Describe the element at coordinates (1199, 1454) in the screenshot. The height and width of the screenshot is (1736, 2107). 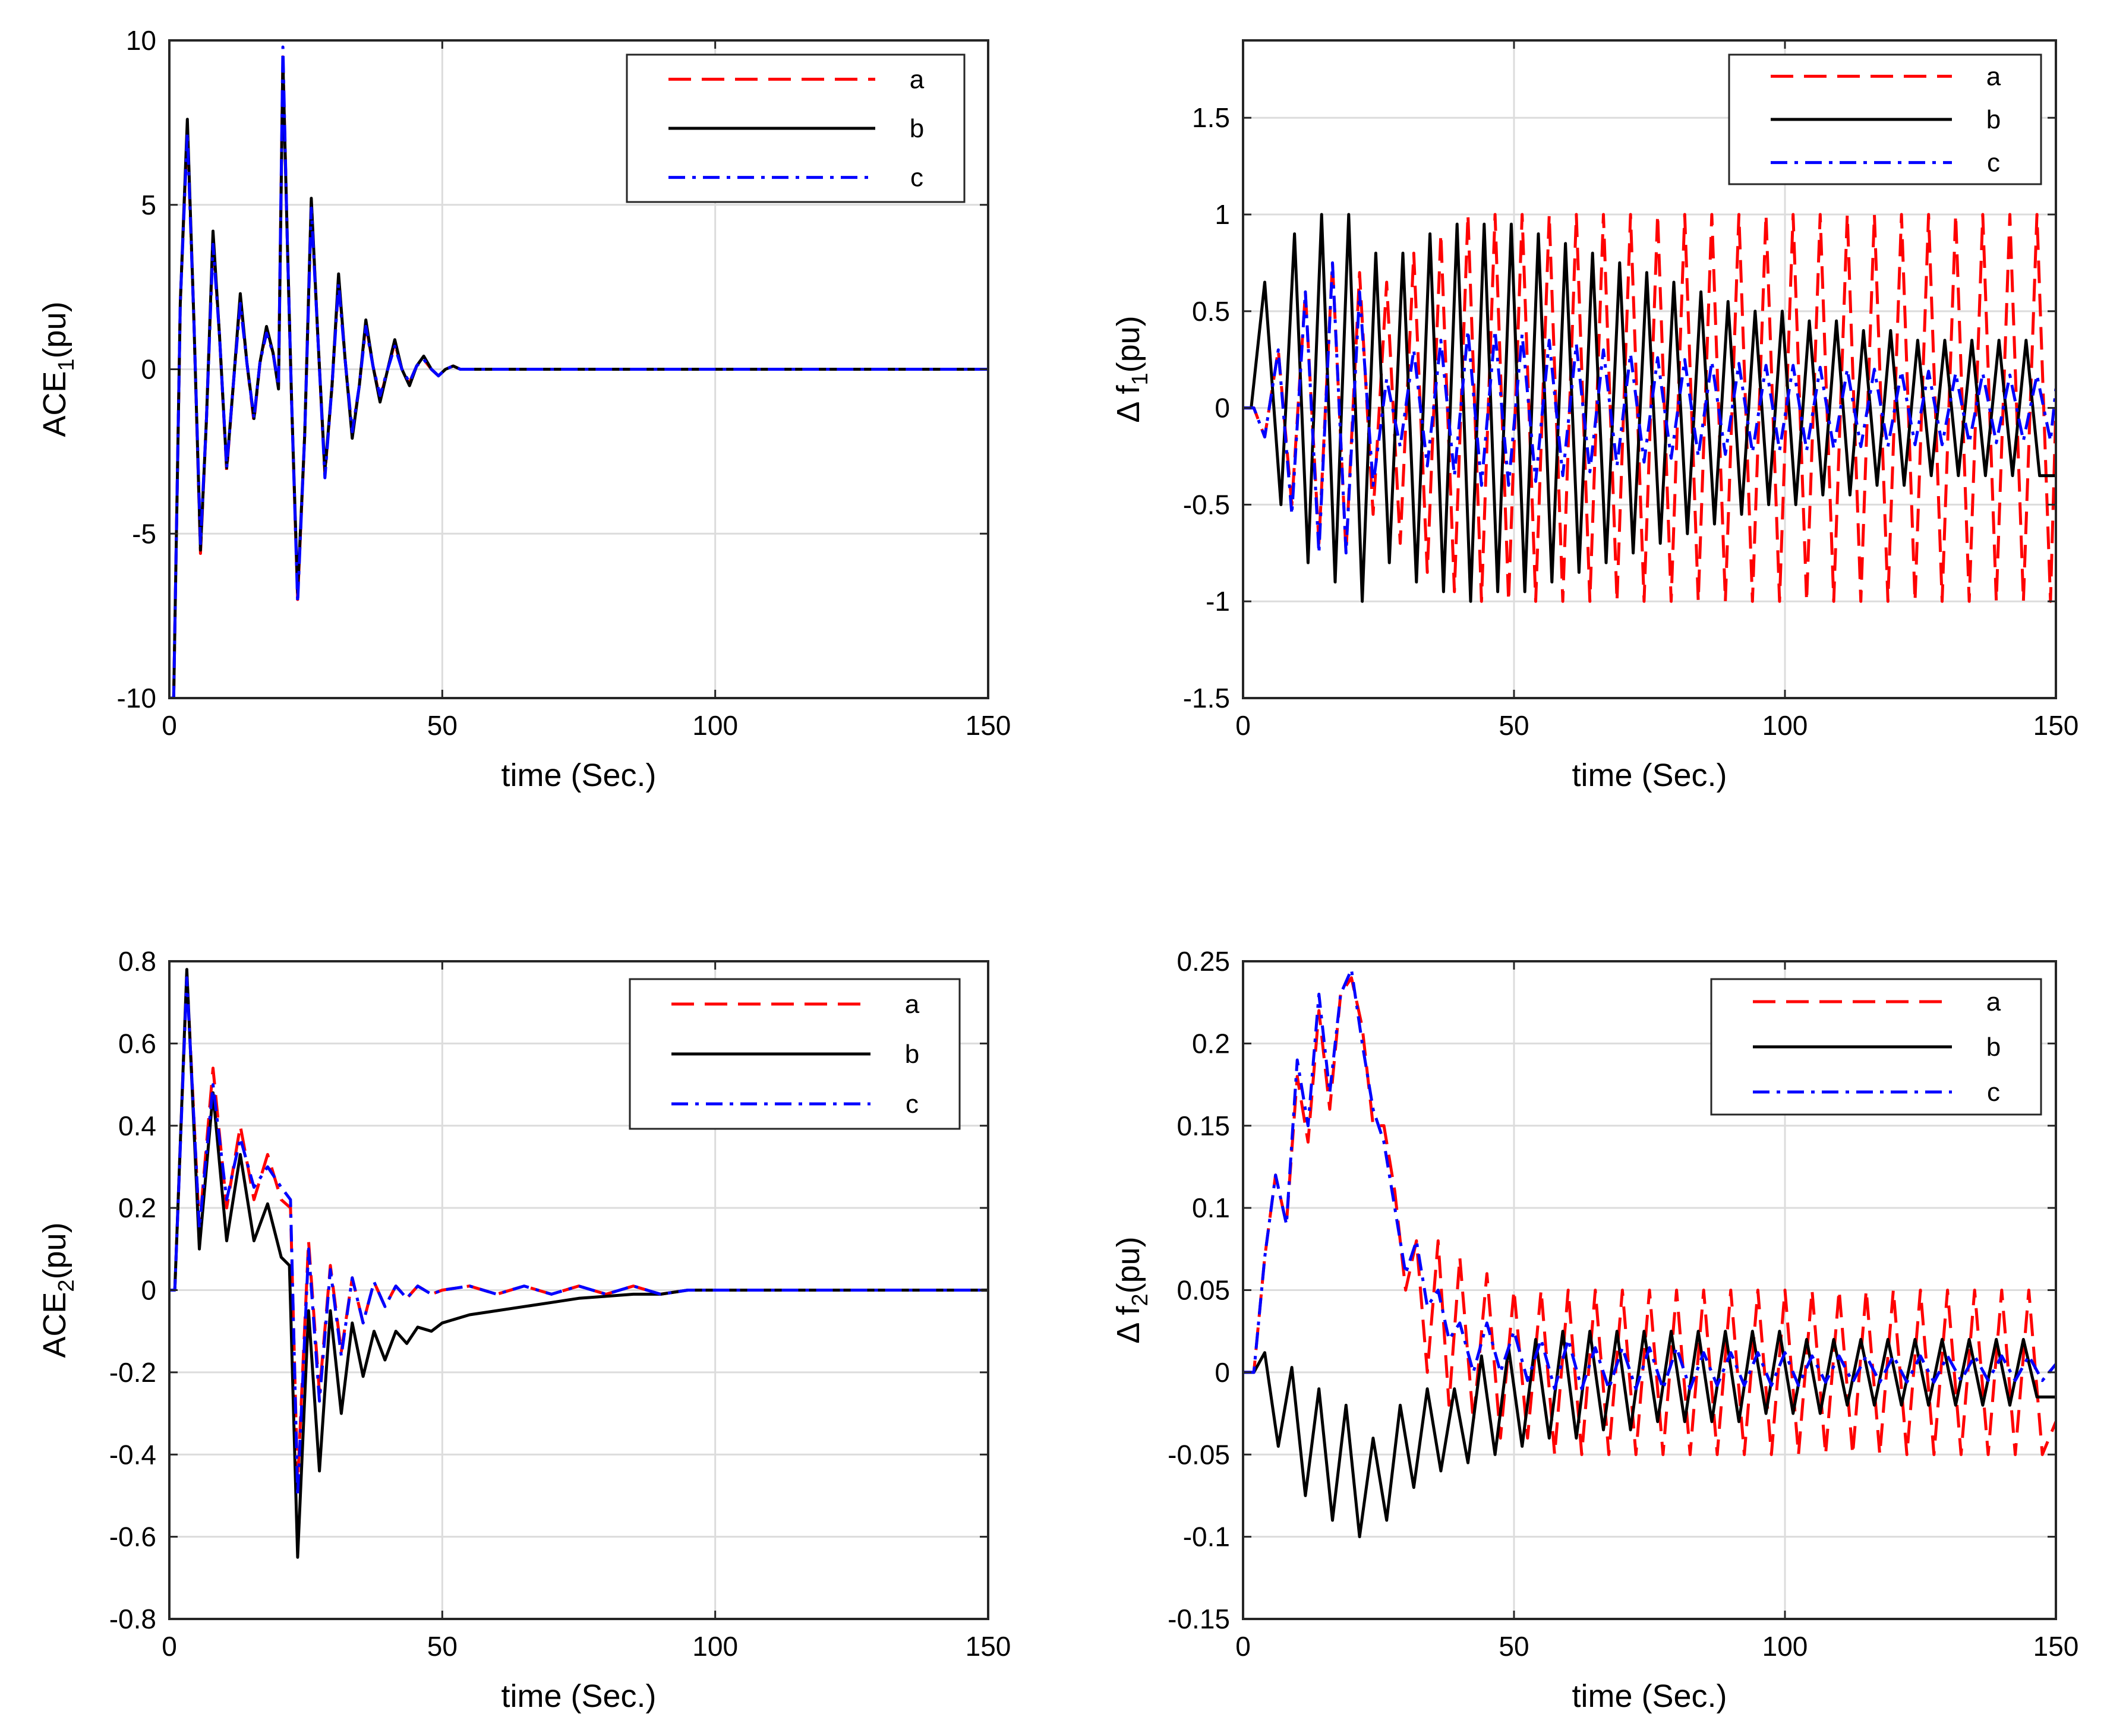
I see `y-tick-label: -0.05` at that location.